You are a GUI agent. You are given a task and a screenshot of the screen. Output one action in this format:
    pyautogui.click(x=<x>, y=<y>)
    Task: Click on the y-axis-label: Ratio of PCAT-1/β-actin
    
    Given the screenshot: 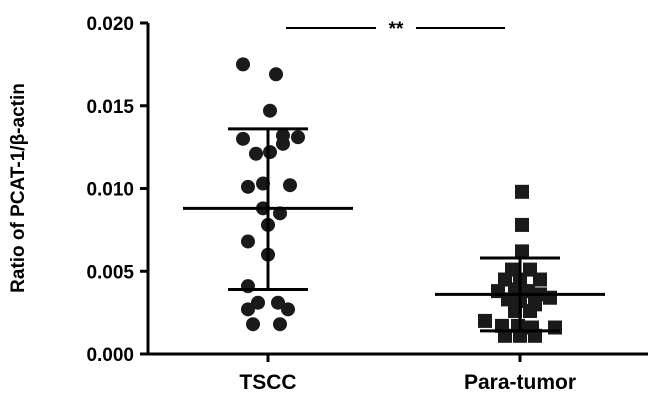 What is the action you would take?
    pyautogui.click(x=18, y=188)
    